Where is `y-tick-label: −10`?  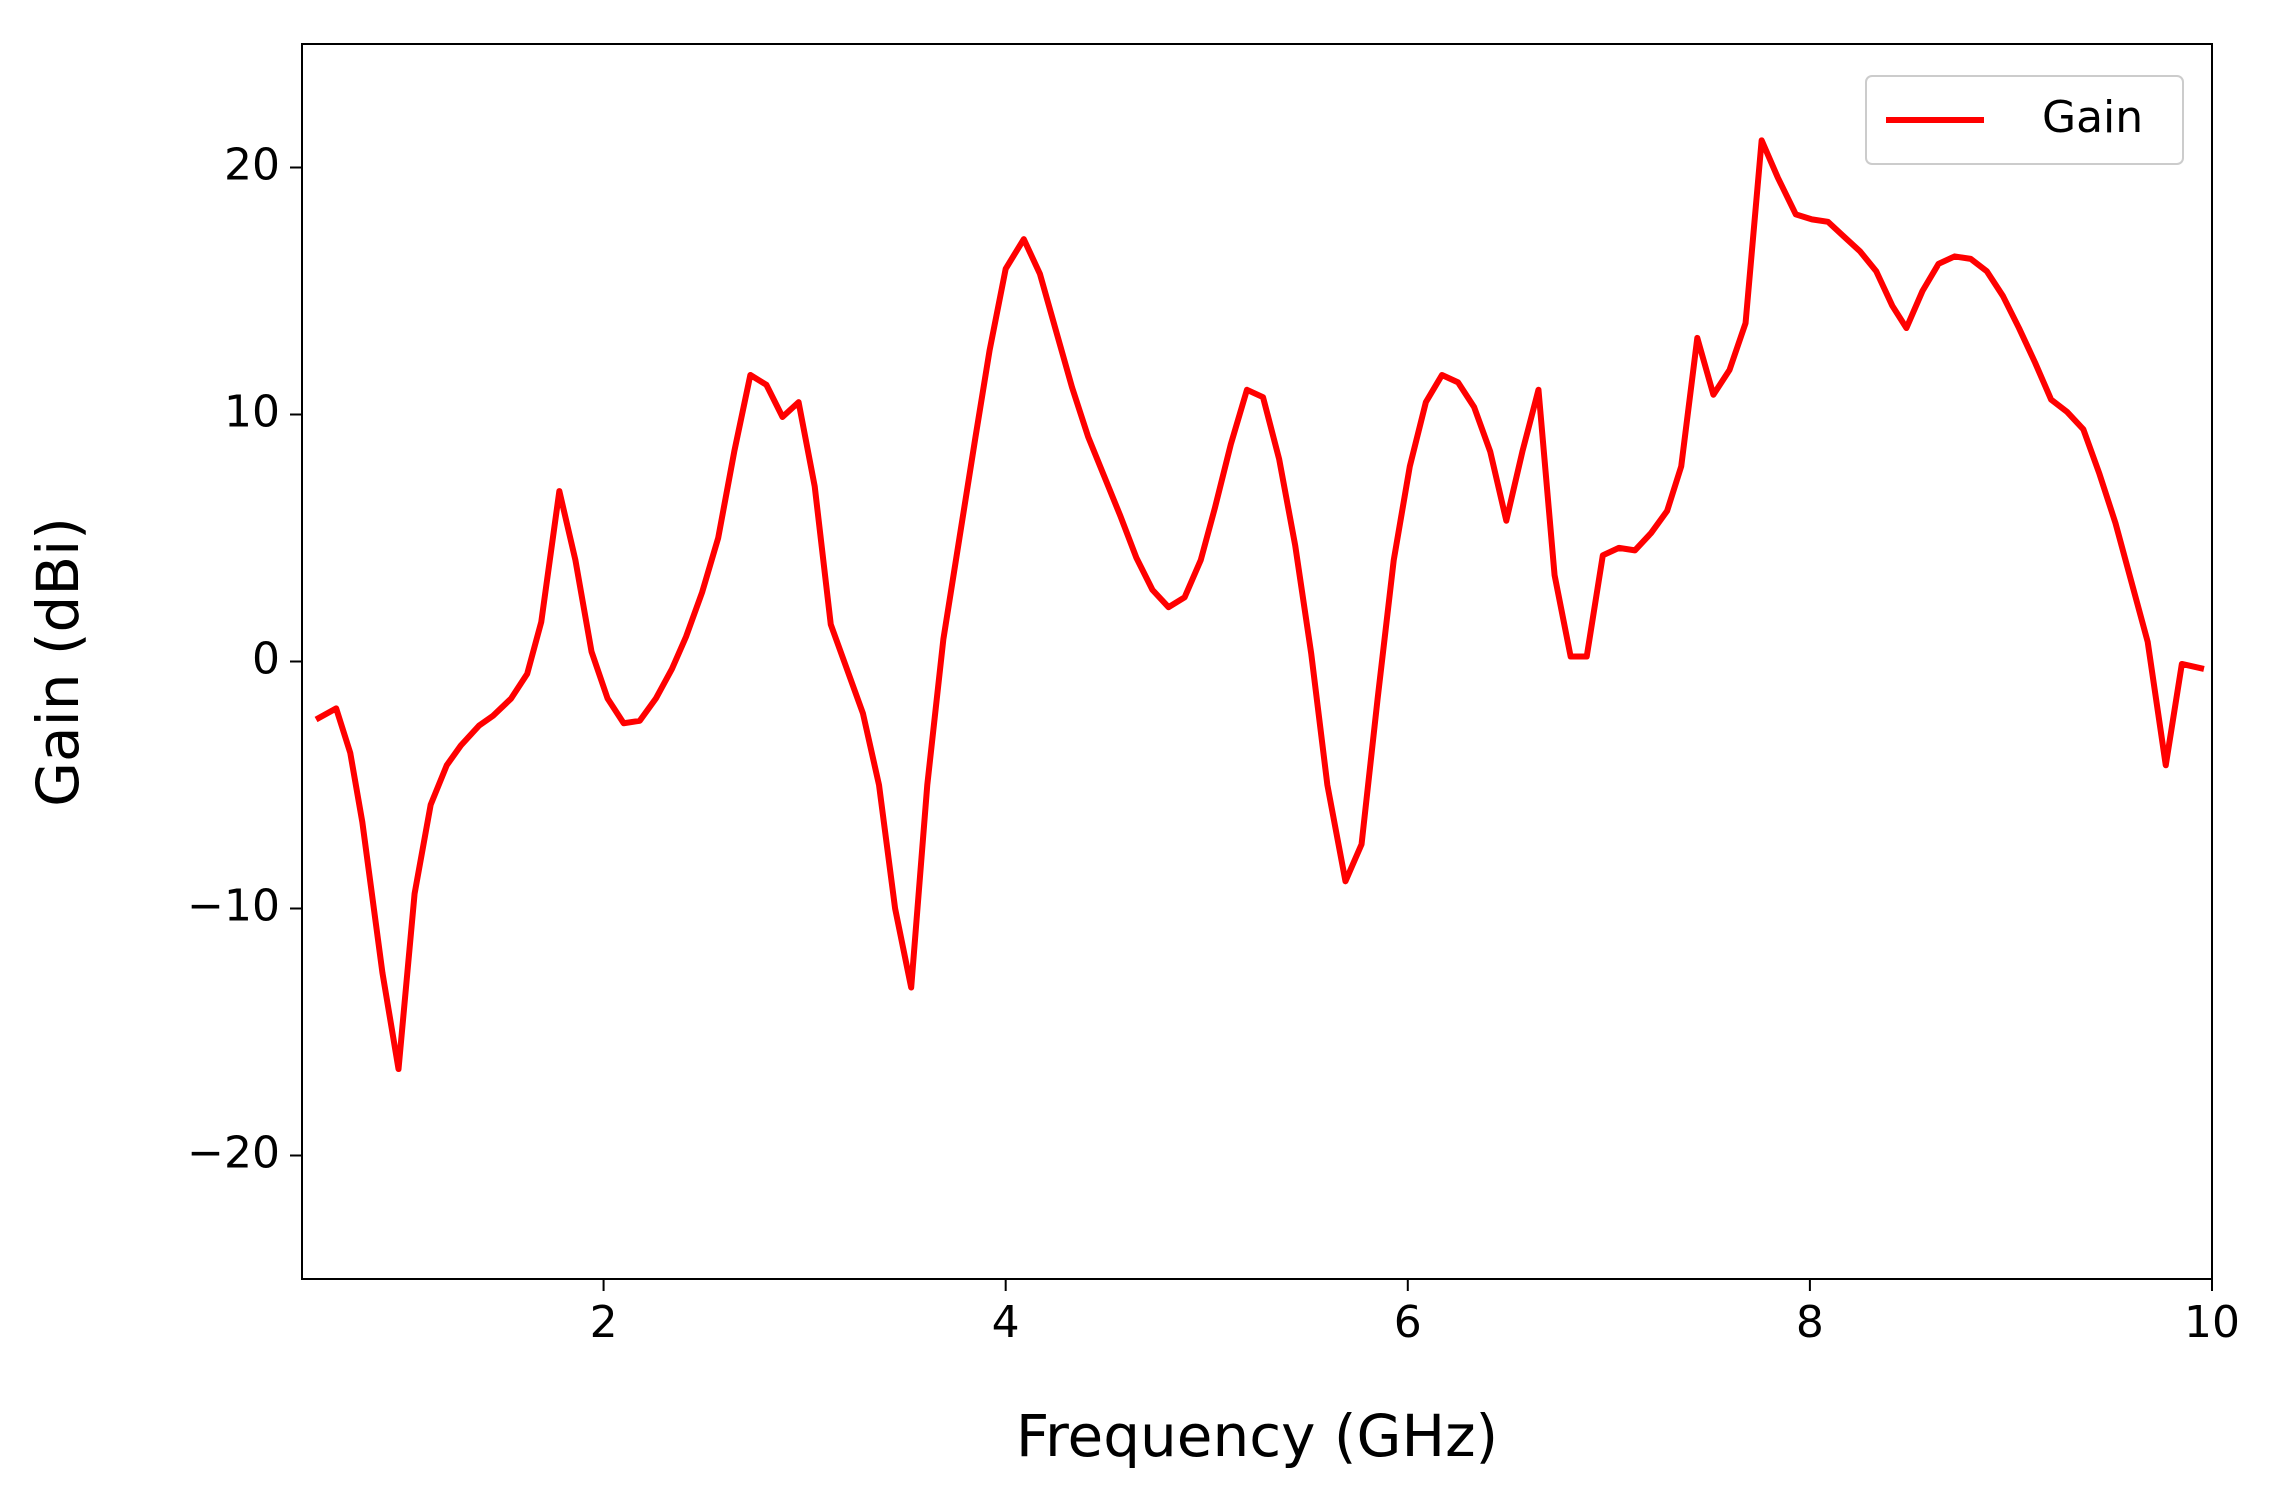 y-tick-label: −10 is located at coordinates (233, 906).